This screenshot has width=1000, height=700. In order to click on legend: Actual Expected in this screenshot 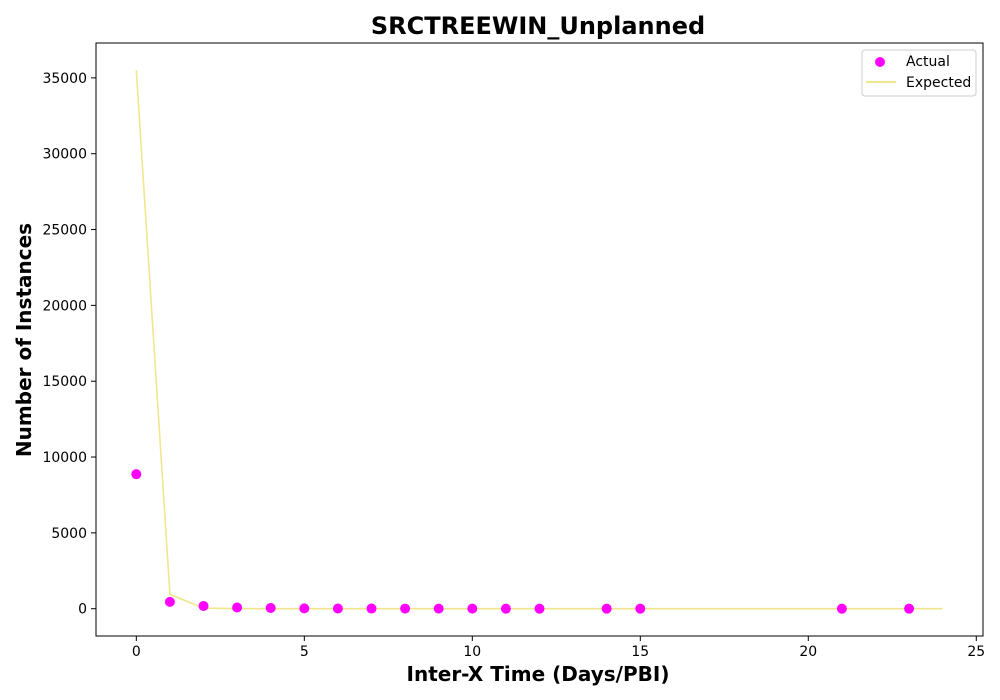, I will do `click(919, 73)`.